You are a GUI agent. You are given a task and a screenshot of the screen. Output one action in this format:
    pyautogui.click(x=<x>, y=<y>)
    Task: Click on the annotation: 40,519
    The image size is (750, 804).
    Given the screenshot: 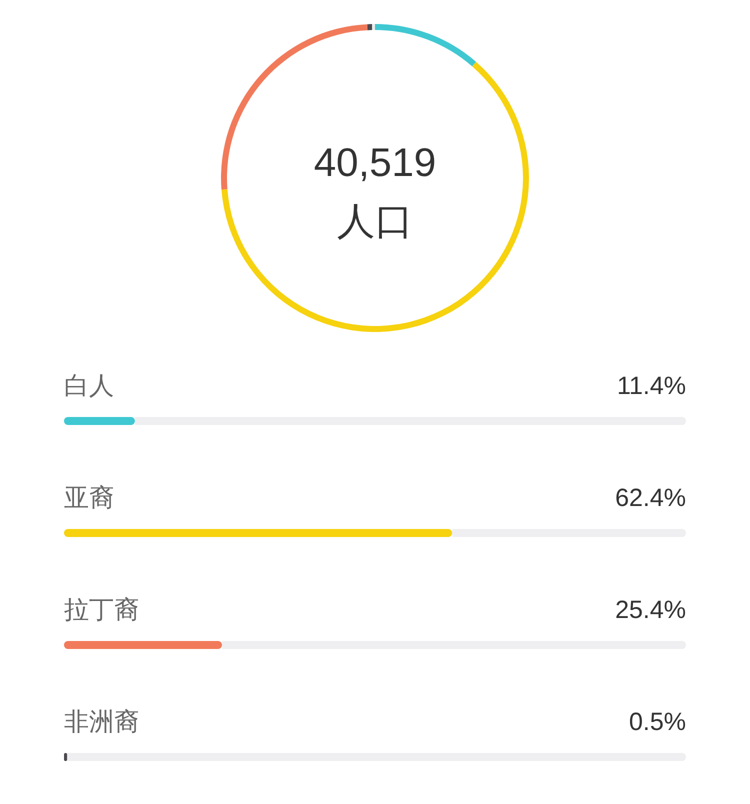 What is the action you would take?
    pyautogui.click(x=375, y=163)
    